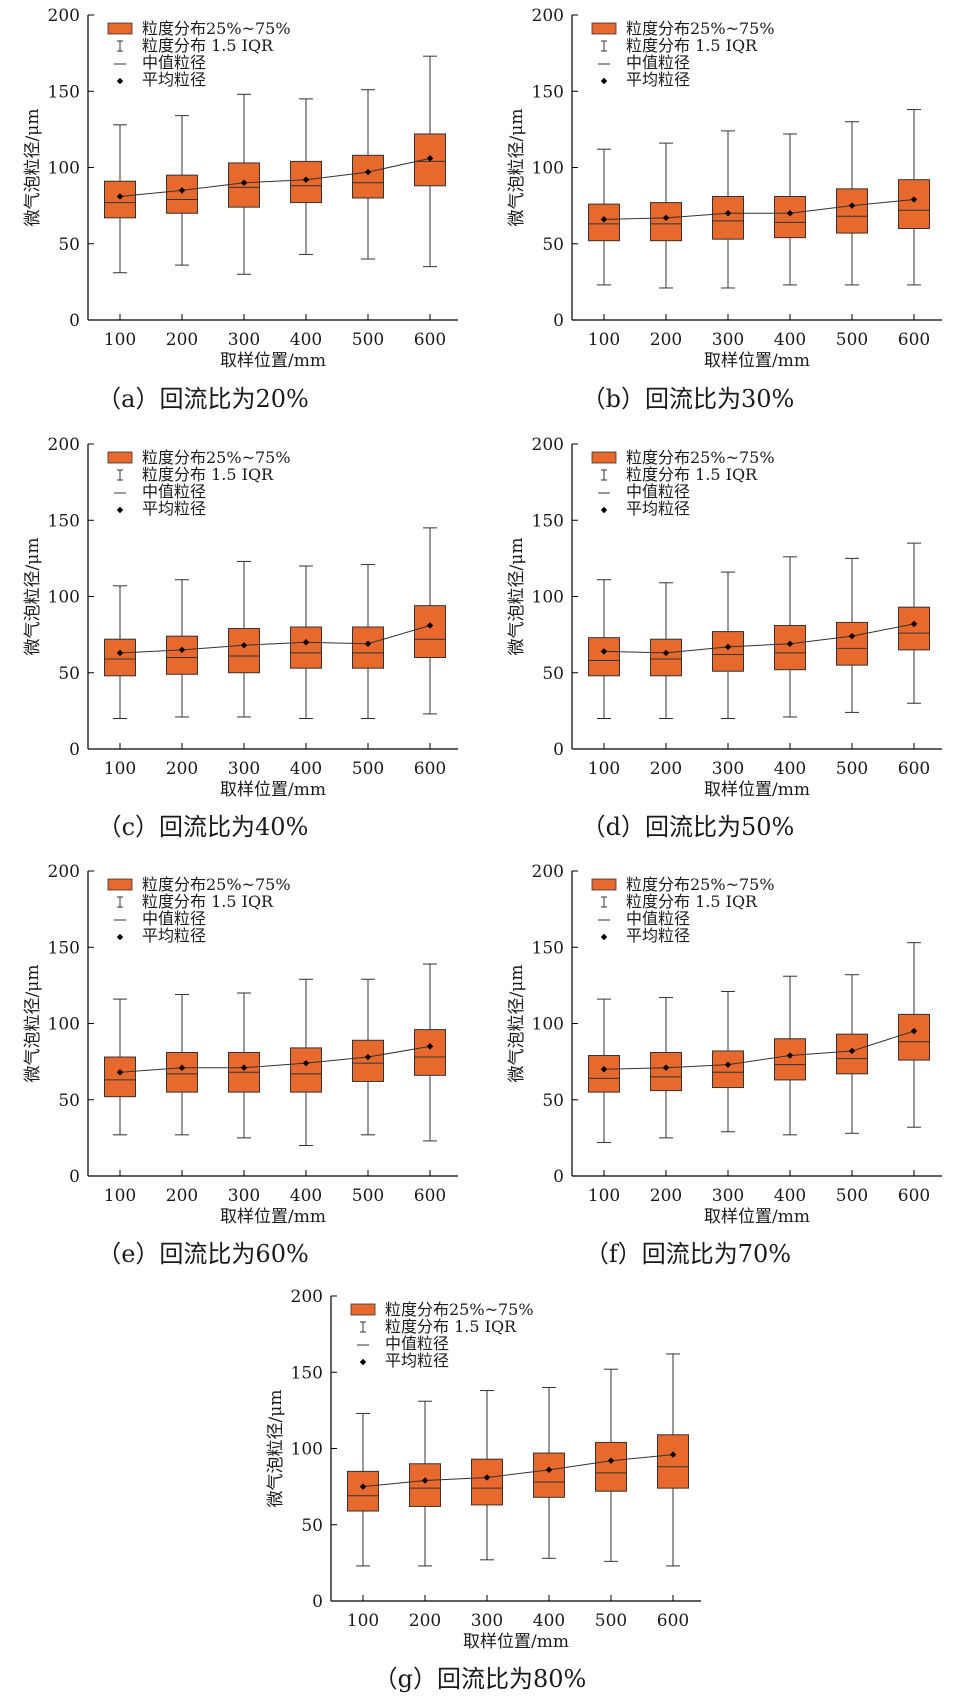 This screenshot has width=962, height=1701. I want to click on x-tick-label: 300, so click(728, 769).